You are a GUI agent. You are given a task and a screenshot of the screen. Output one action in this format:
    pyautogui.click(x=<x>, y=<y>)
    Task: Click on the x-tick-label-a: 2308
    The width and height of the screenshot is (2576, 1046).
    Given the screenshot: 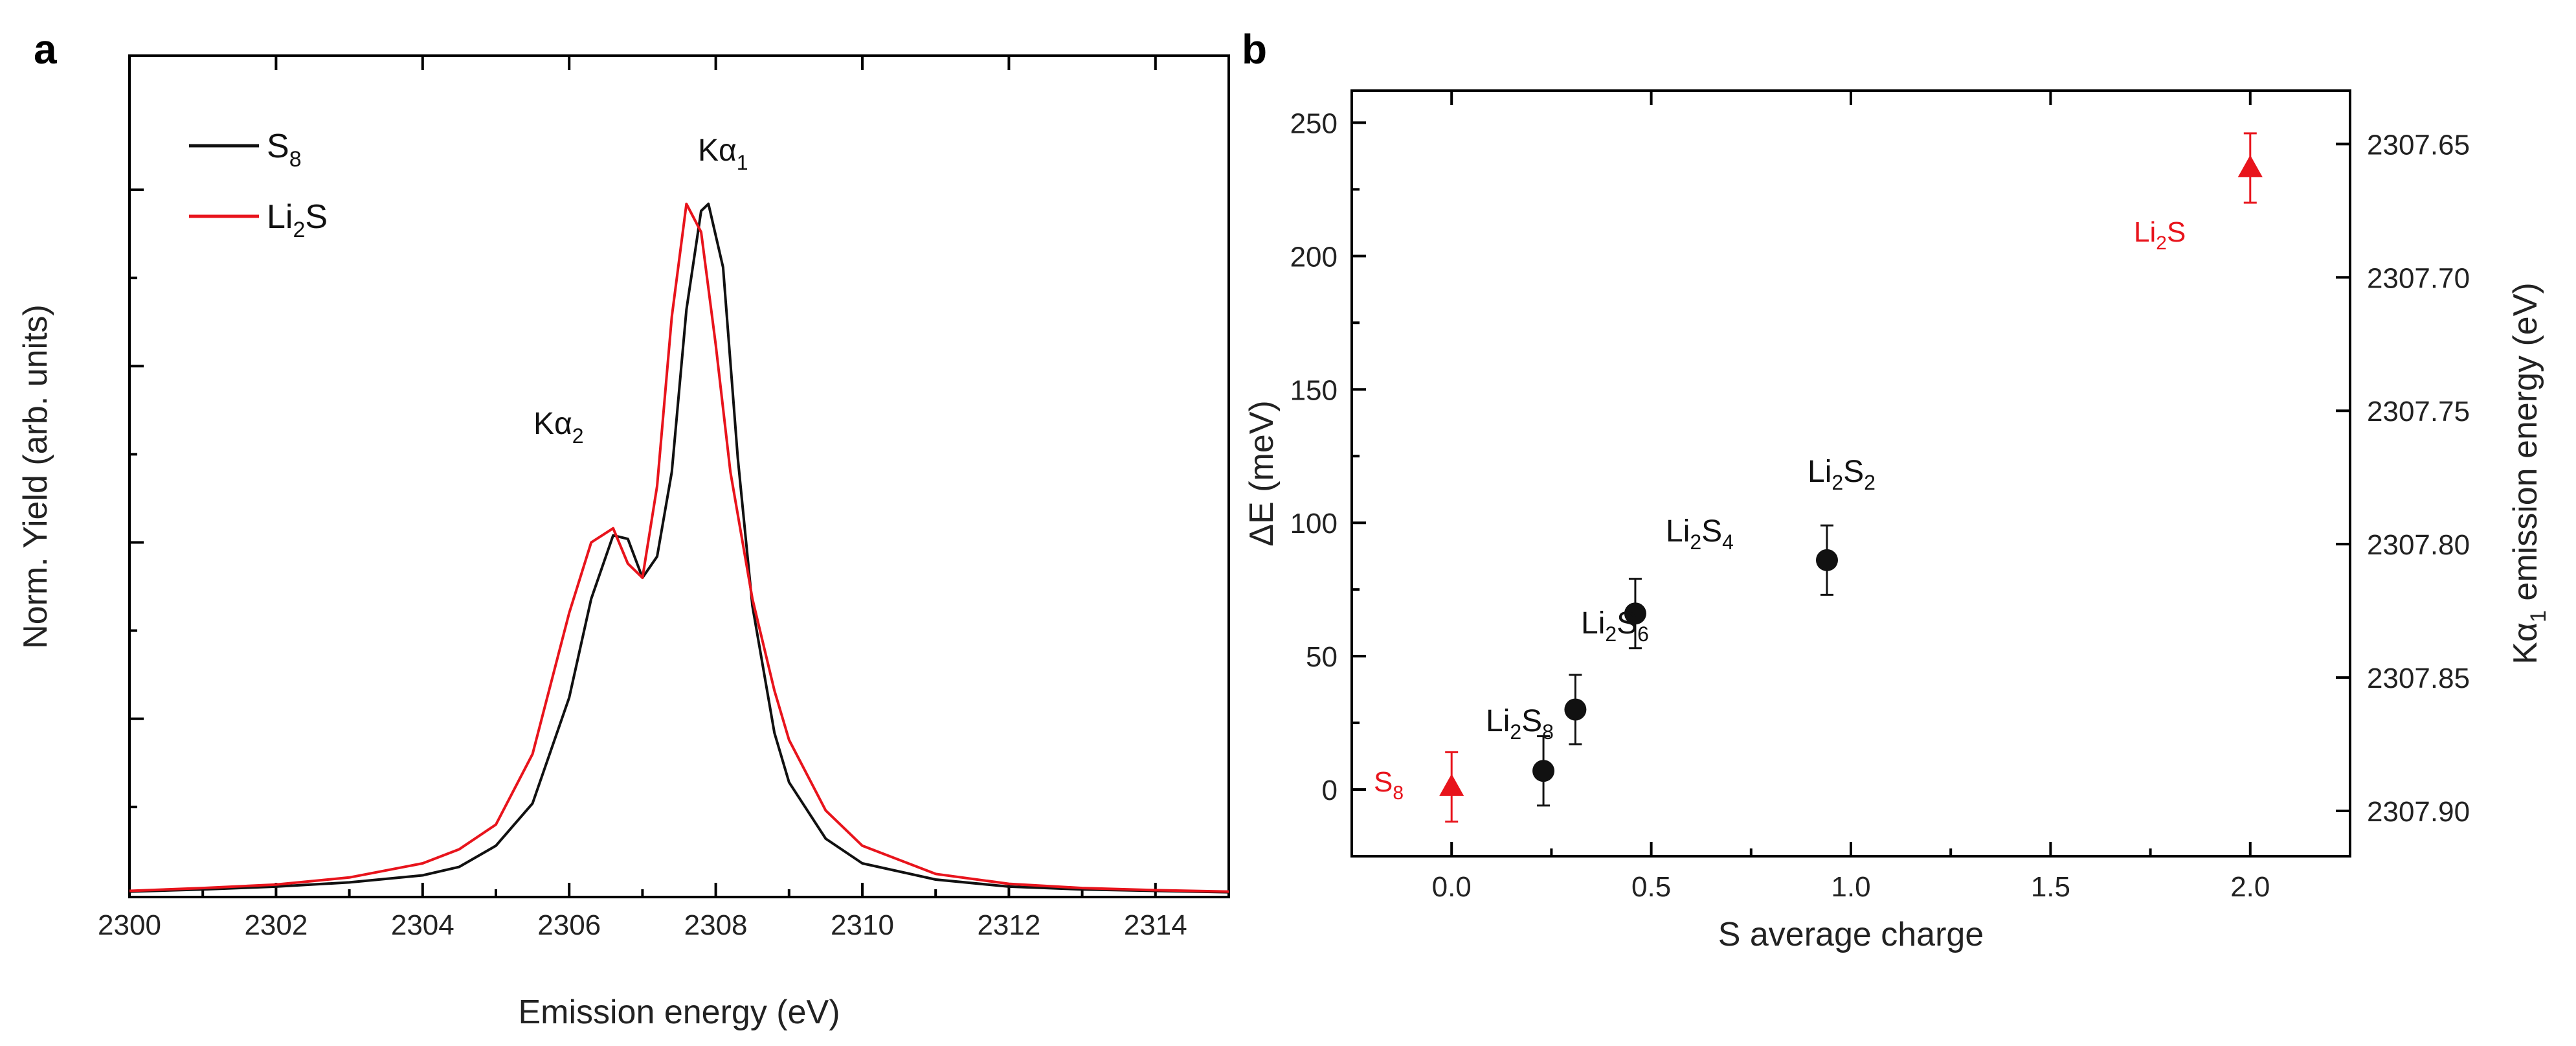 What is the action you would take?
    pyautogui.click(x=716, y=925)
    